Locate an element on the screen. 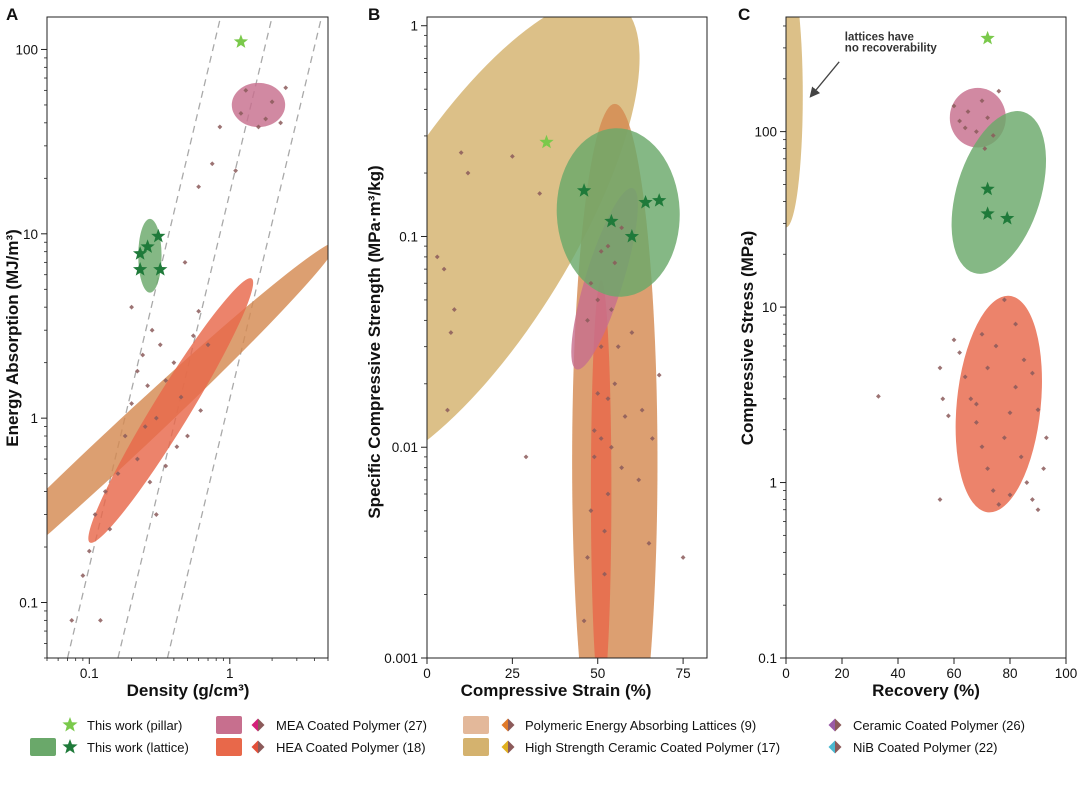  panel-b-points is located at coordinates (560, 387).